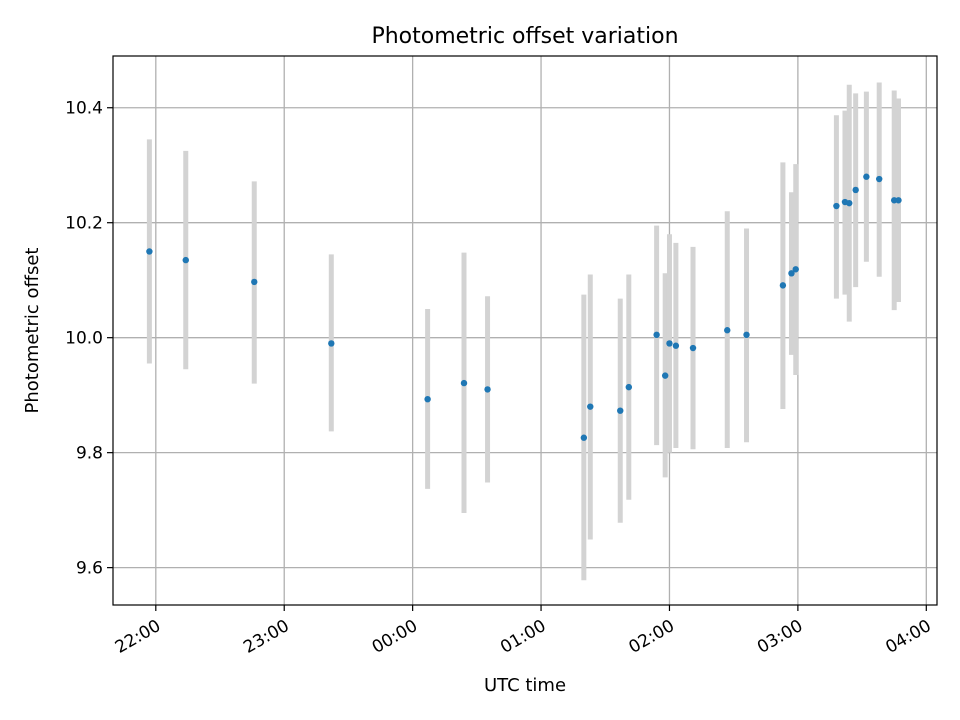  Describe the element at coordinates (32, 331) in the screenshot. I see `y-axis-label: Photometric offset` at that location.